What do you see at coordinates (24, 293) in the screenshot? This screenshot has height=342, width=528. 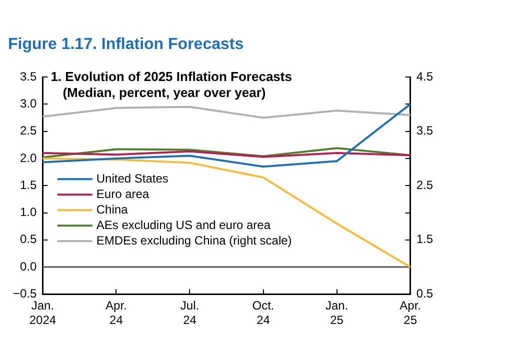 I see `y-tick-label: −0.5` at bounding box center [24, 293].